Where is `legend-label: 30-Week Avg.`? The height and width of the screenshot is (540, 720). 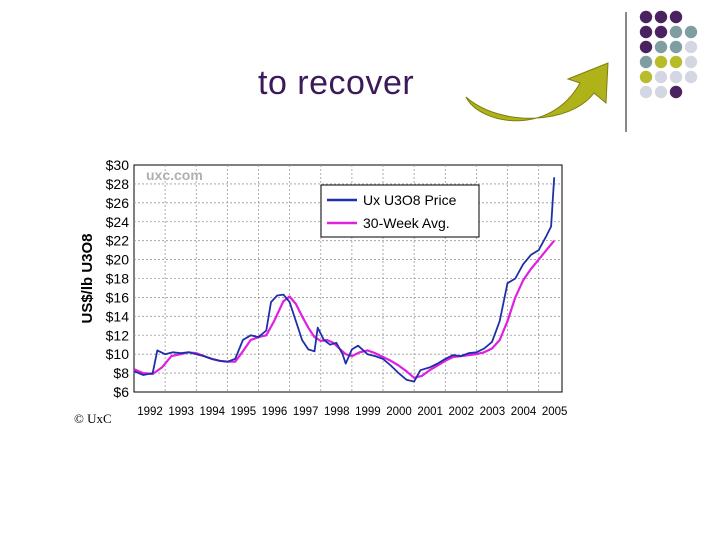
legend-label: 30-Week Avg. is located at coordinates (406, 223).